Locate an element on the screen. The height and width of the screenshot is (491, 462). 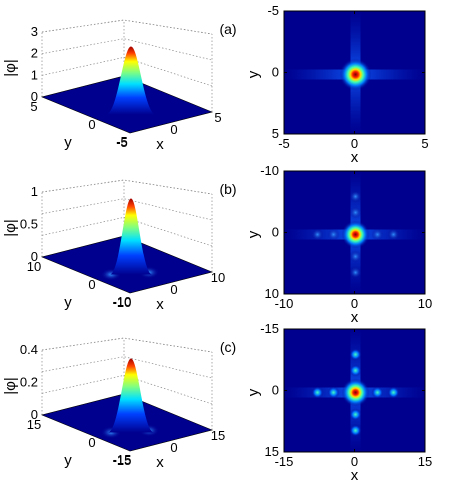
z-tick-label: 0.5 is located at coordinates (29, 224).